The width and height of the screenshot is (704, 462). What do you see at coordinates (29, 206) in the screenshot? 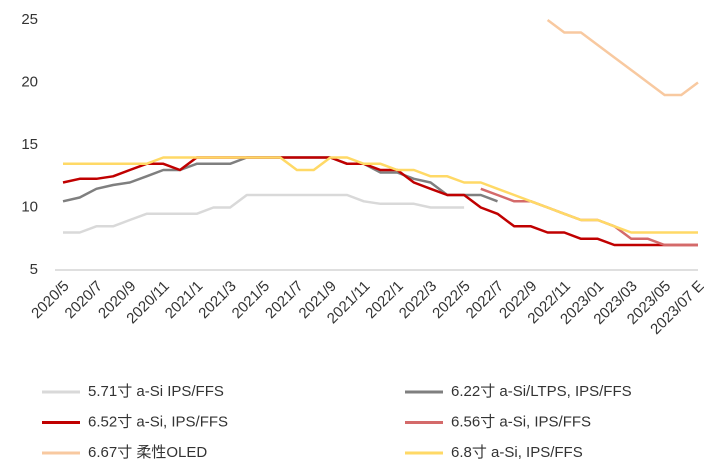
I see `y-tick-label: 10` at bounding box center [29, 206].